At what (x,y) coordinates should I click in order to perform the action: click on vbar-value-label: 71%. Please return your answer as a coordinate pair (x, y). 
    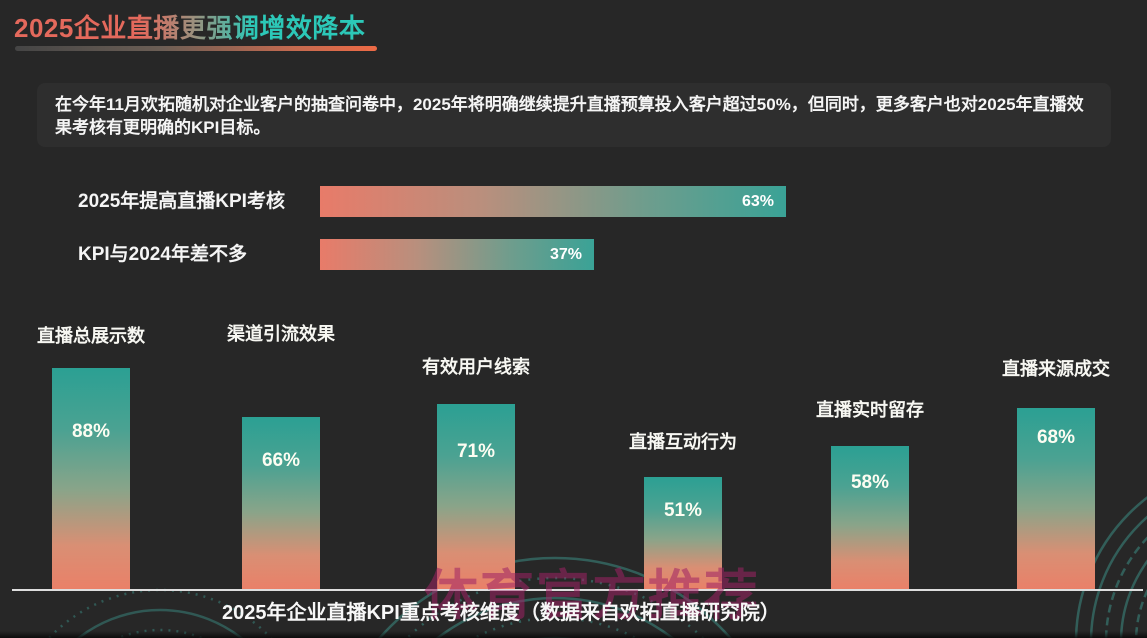
    Looking at the image, I should click on (476, 451).